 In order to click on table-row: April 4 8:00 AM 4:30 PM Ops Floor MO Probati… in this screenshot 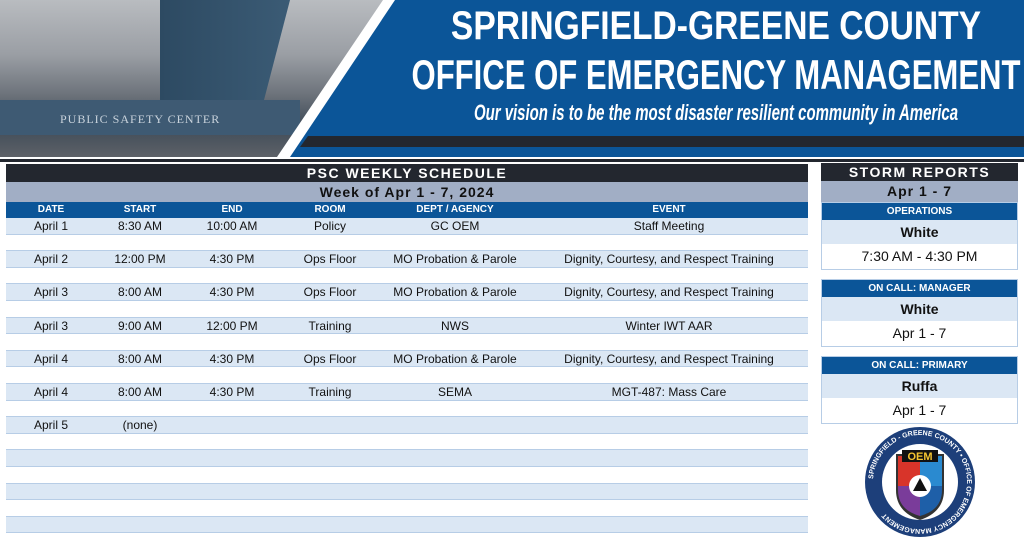, I will do `click(407, 359)`.